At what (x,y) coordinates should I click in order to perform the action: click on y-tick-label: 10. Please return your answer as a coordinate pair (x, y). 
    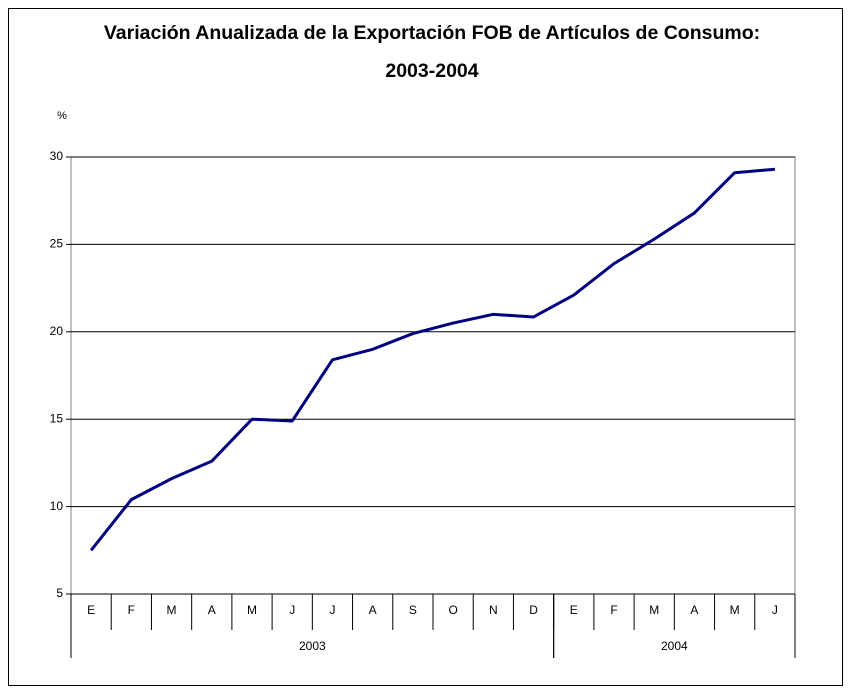
    Looking at the image, I should click on (57, 506).